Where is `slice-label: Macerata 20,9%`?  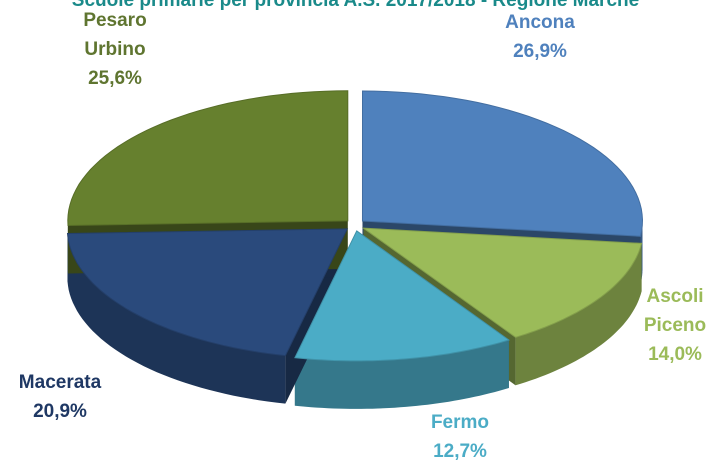 slice-label: Macerata 20,9% is located at coordinates (60, 397).